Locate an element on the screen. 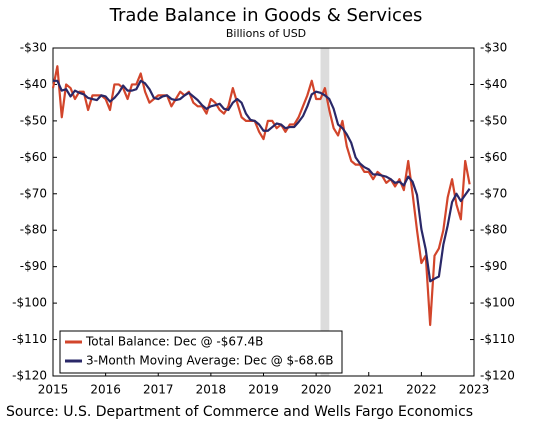  y2-tick-label: -$60 is located at coordinates (493, 157).